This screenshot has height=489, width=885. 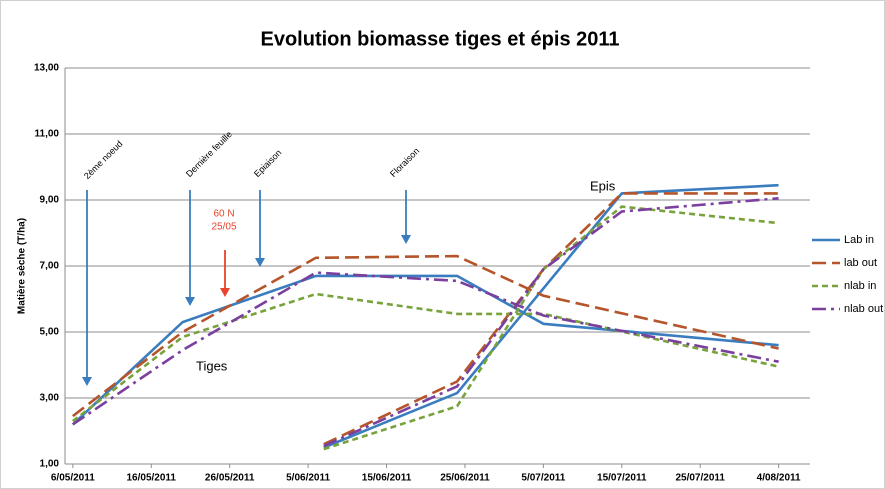 What do you see at coordinates (308, 478) in the screenshot?
I see `x-tick-label: 5/06/2011` at bounding box center [308, 478].